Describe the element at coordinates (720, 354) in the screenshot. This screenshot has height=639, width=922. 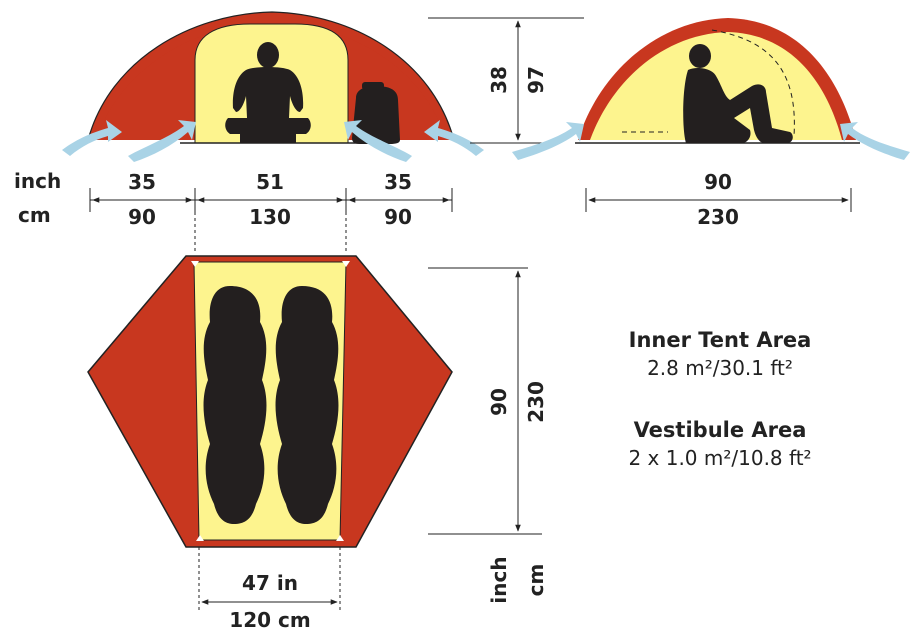
I see `inner-tent-area-block: Inner Tent Area 2.8 m²/30.1 ft²` at that location.